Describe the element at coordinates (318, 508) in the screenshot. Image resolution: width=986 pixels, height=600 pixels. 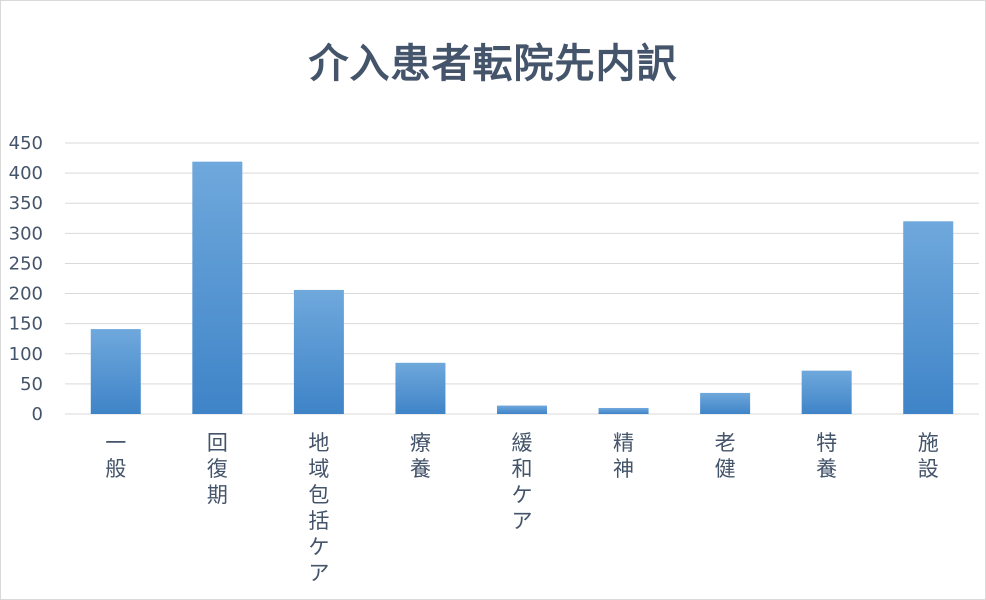
I see `x-category-label: 地域包括ケア` at that location.